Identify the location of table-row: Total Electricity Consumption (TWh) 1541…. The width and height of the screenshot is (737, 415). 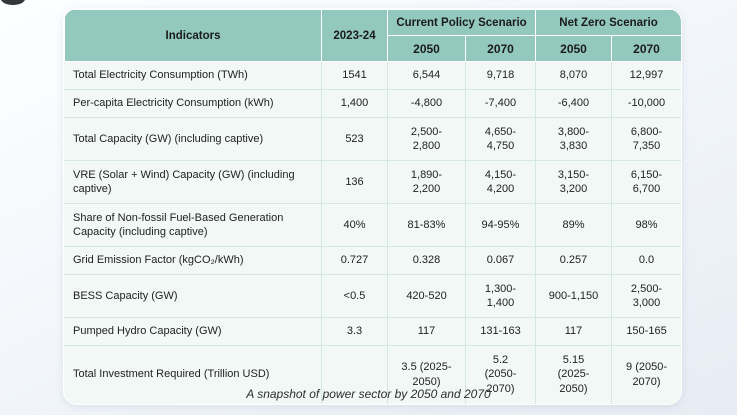
(372, 75).